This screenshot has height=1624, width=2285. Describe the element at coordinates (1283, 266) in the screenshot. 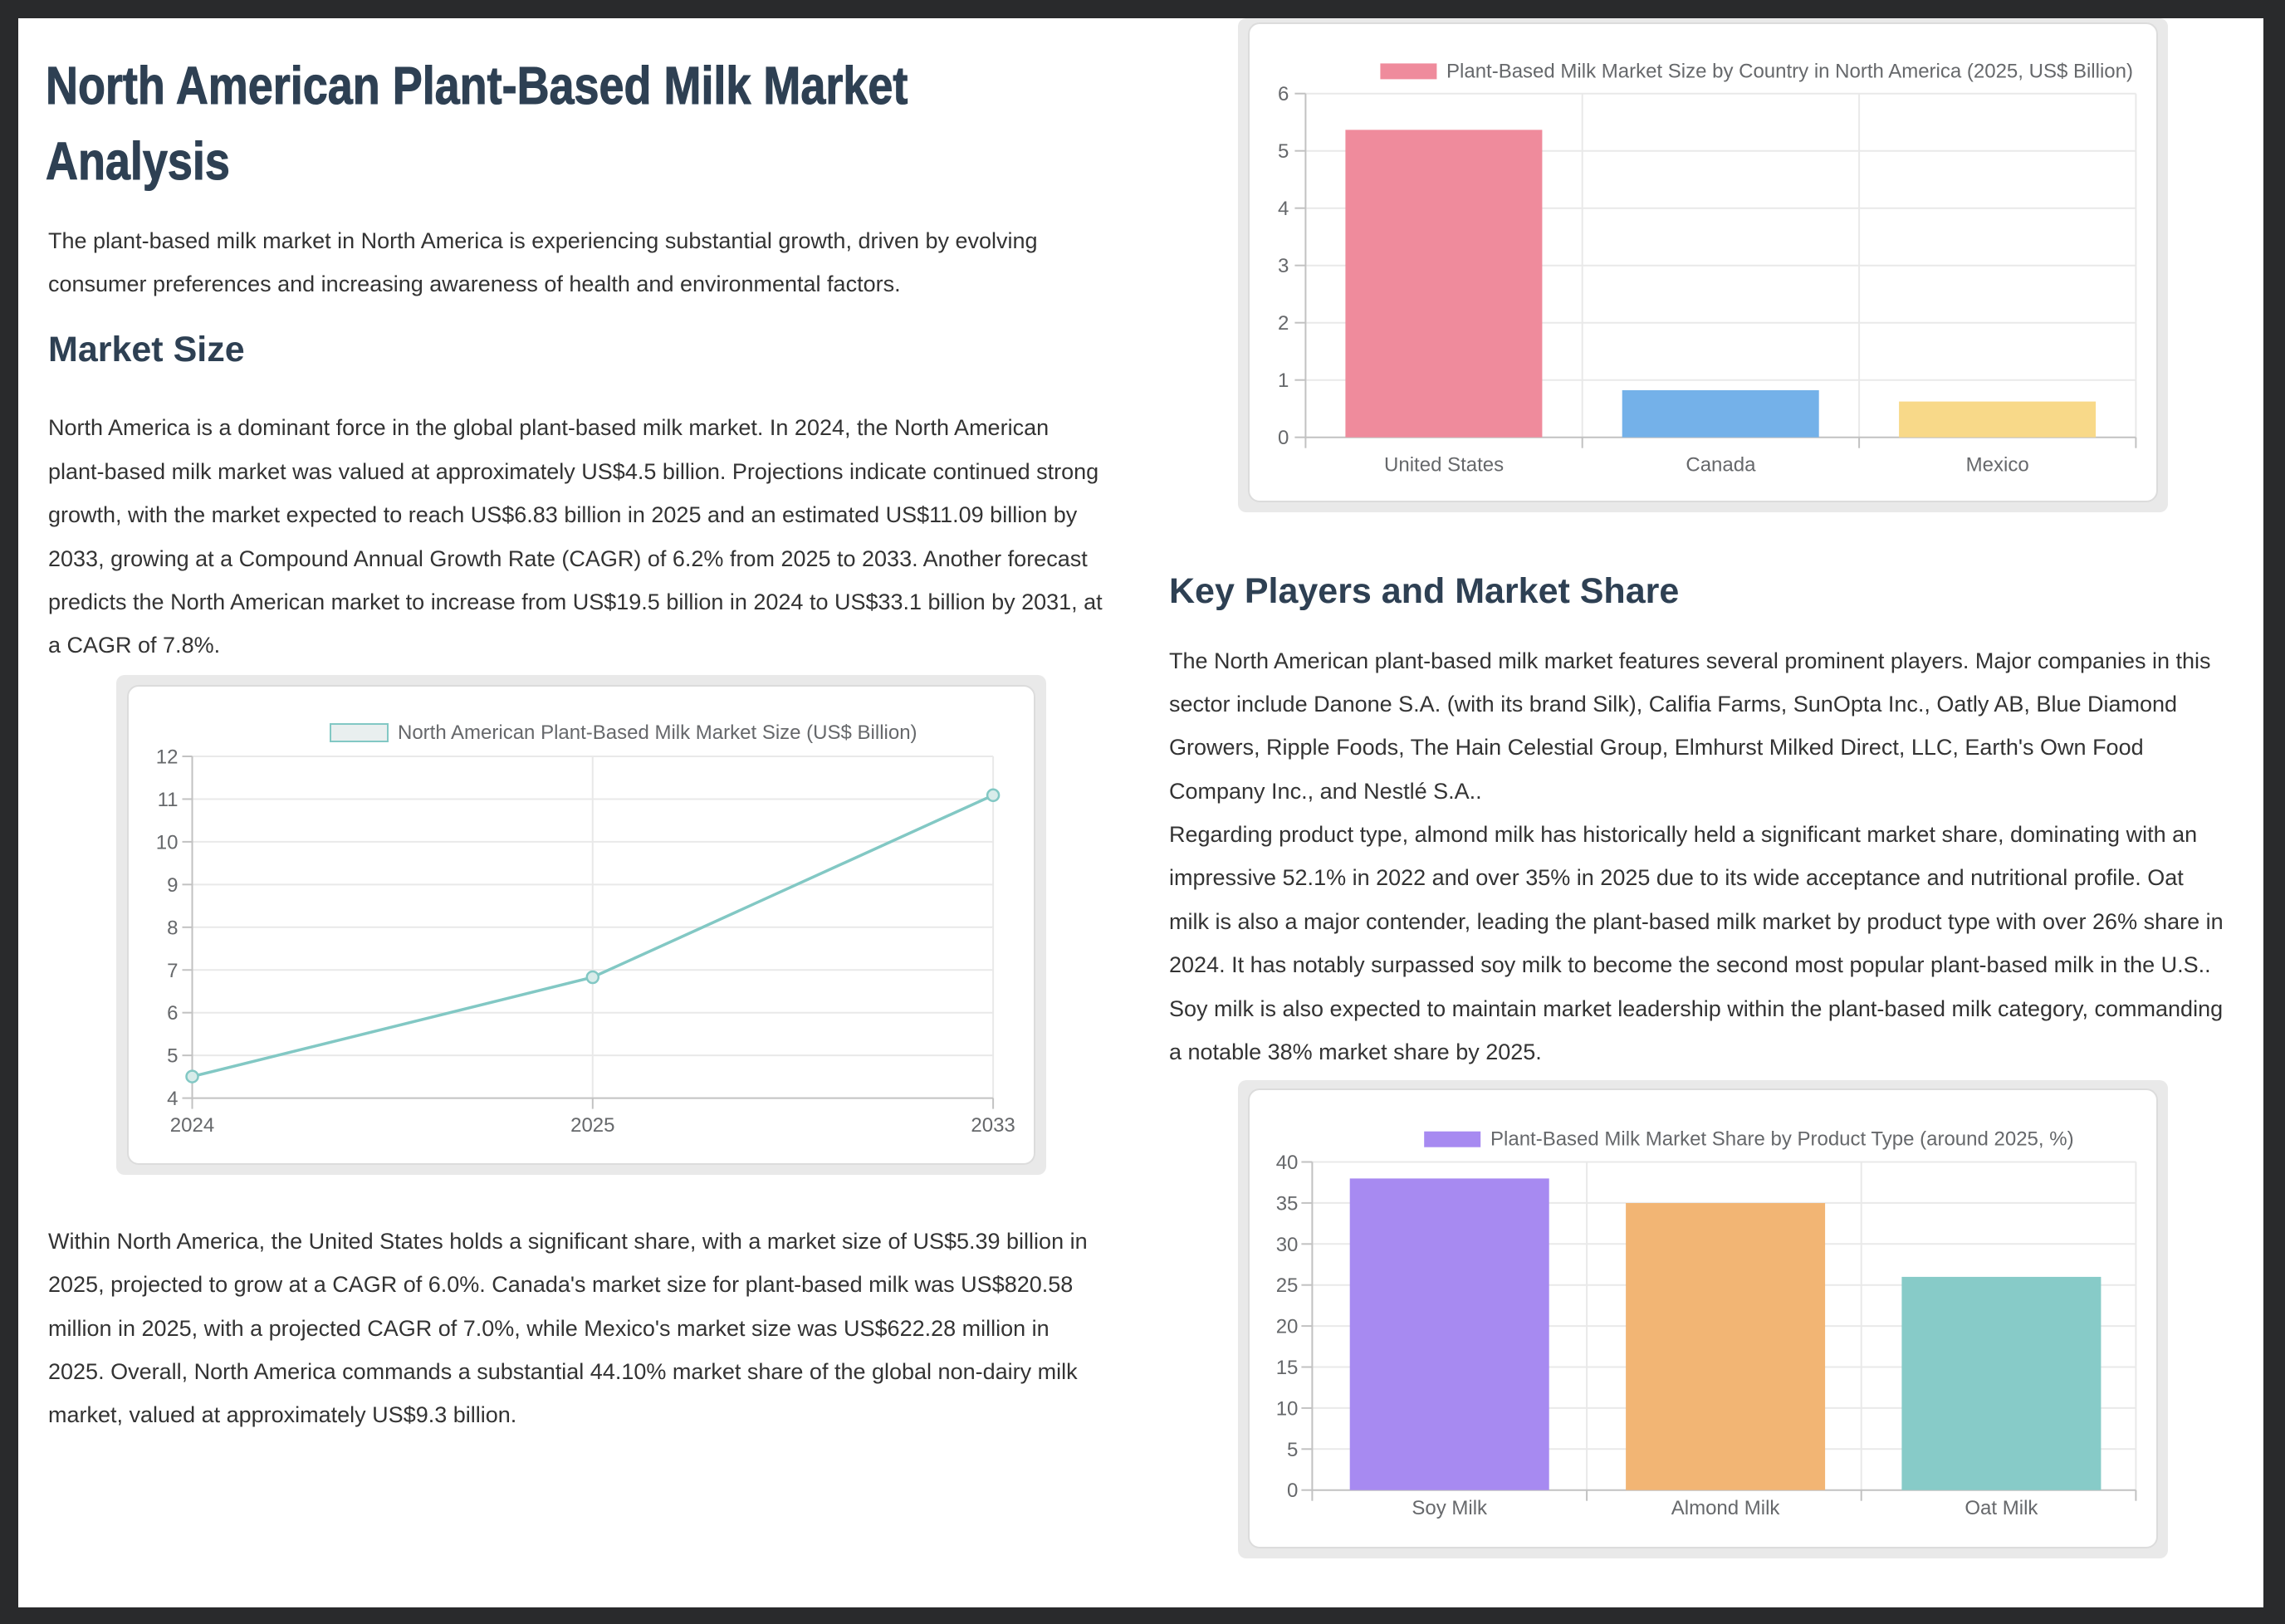

I see `svg-text: 3` at that location.